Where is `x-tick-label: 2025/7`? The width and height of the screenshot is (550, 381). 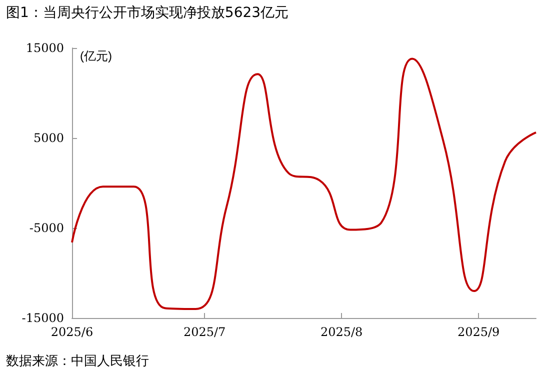
x-tick-label: 2025/7 is located at coordinates (204, 332).